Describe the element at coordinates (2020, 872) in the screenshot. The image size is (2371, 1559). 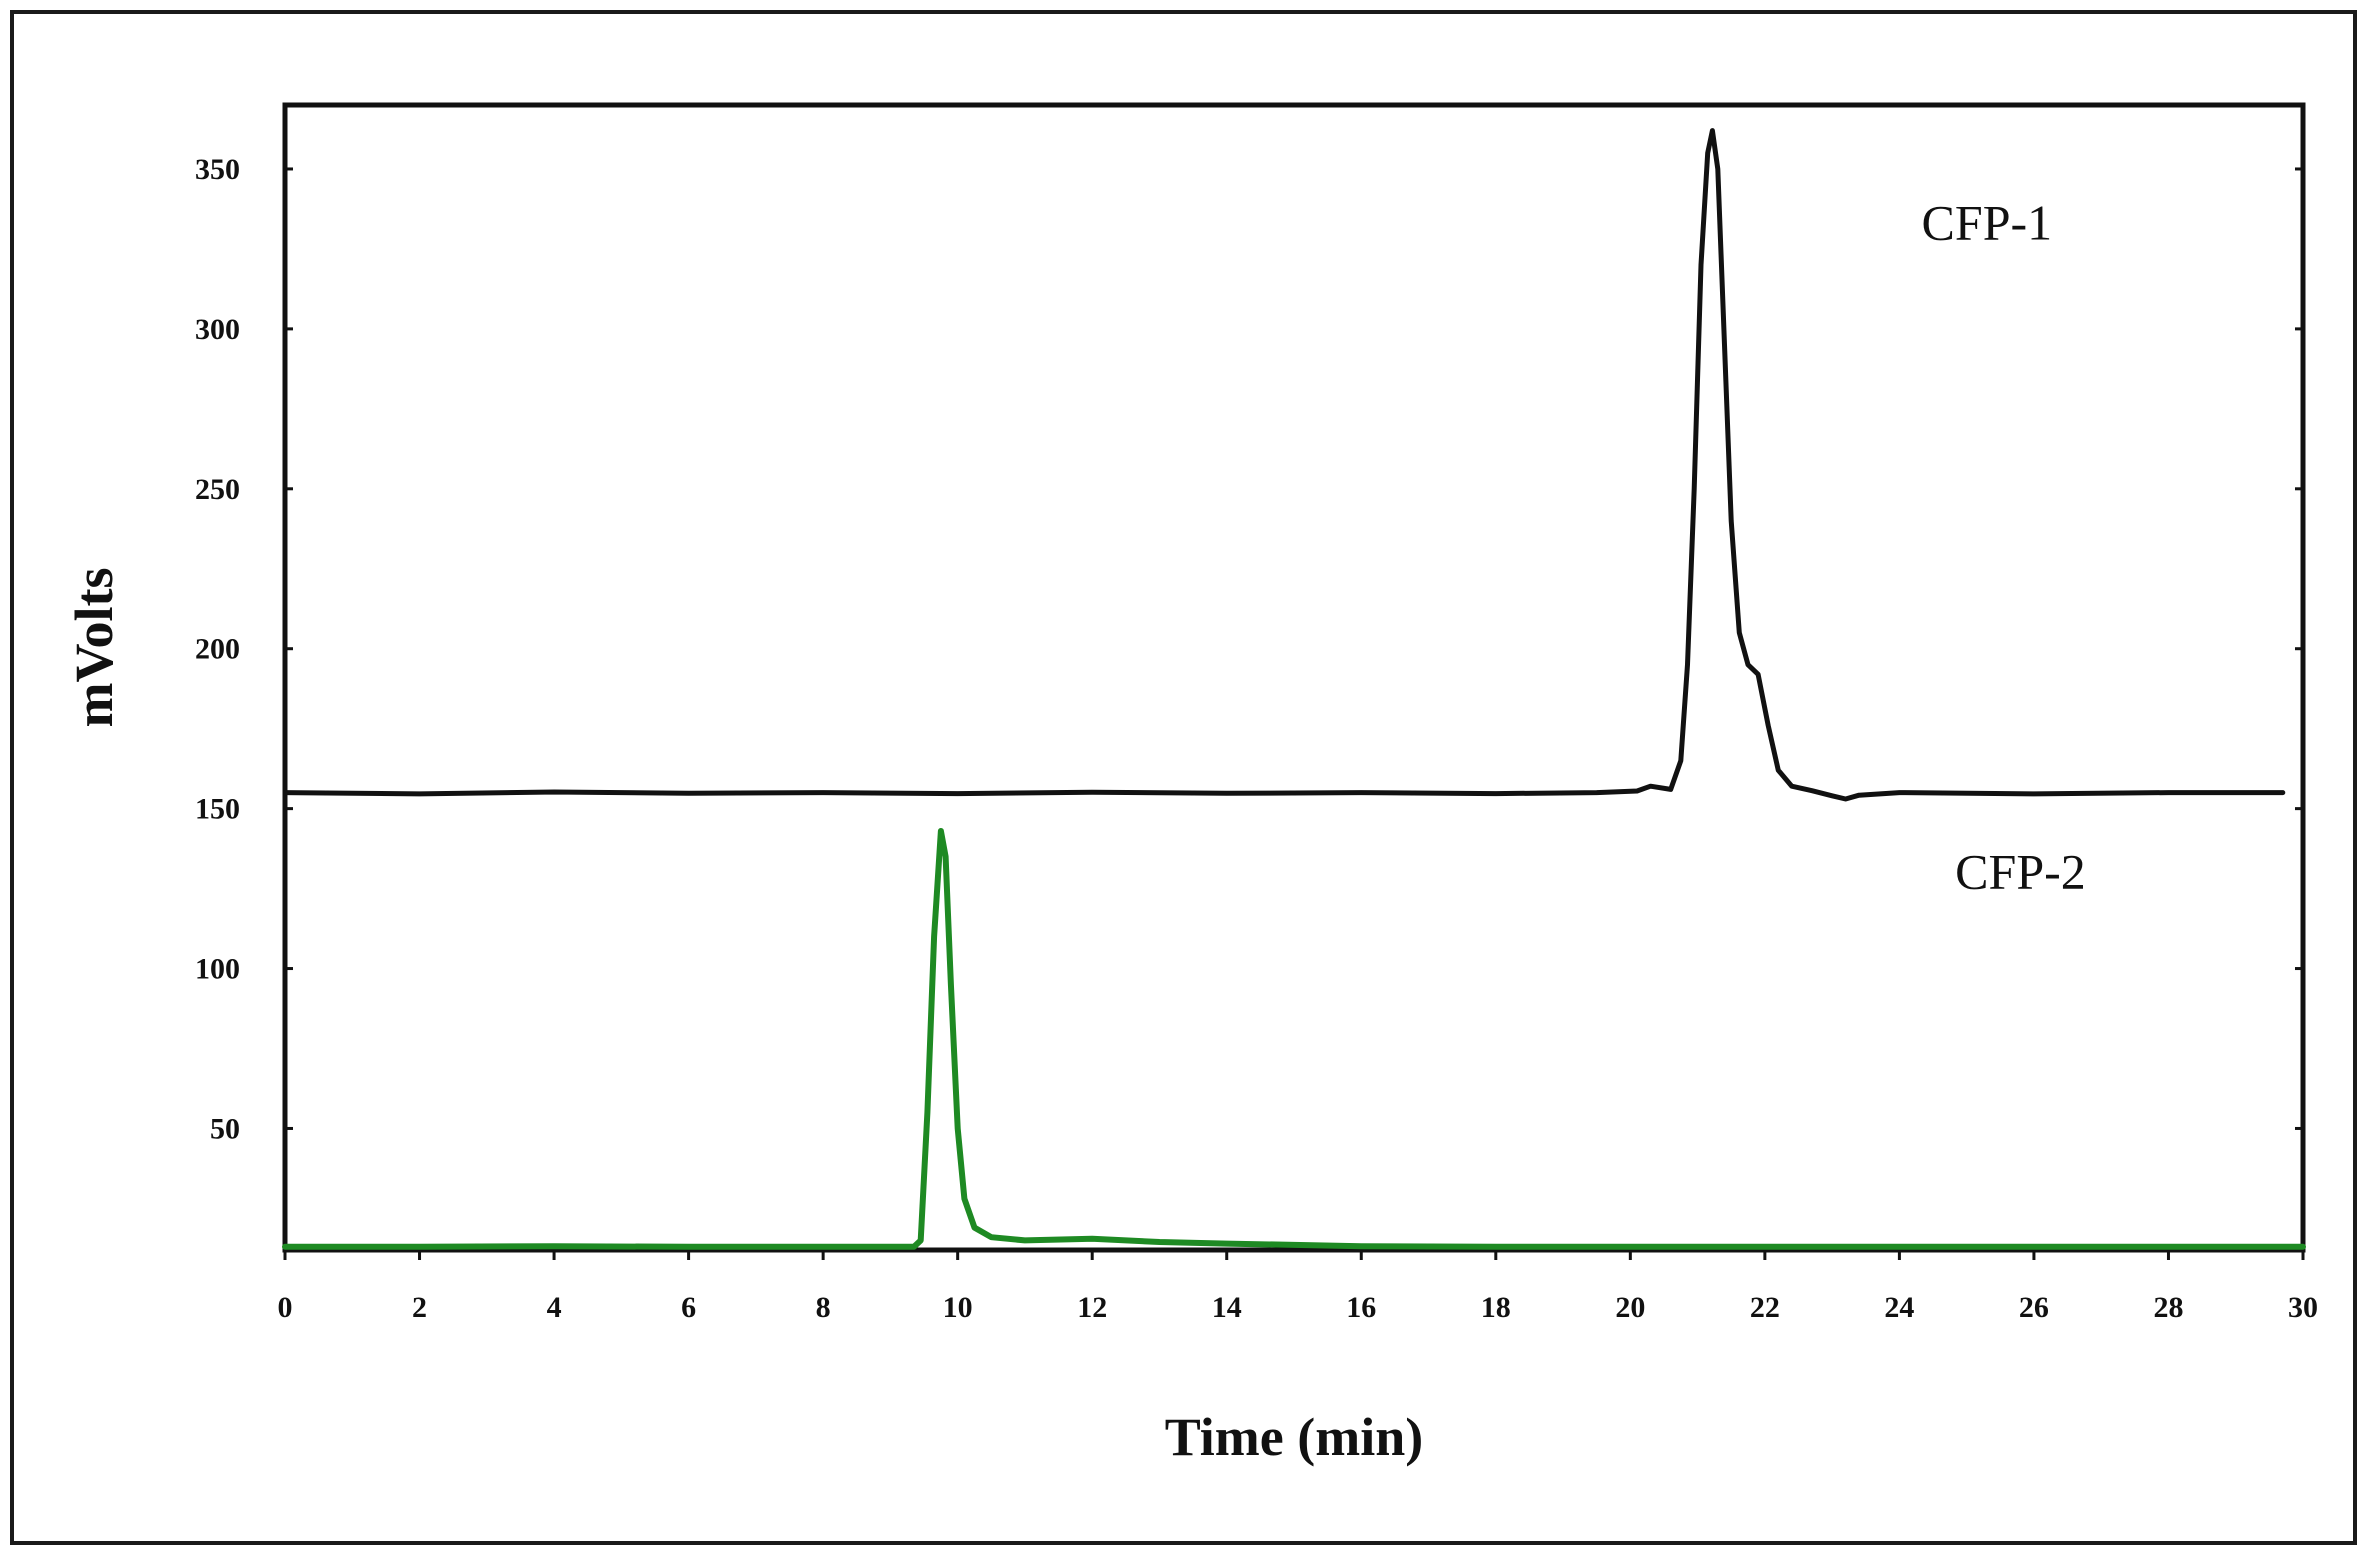
I see `series-label-cfp-2: CFP-2` at that location.